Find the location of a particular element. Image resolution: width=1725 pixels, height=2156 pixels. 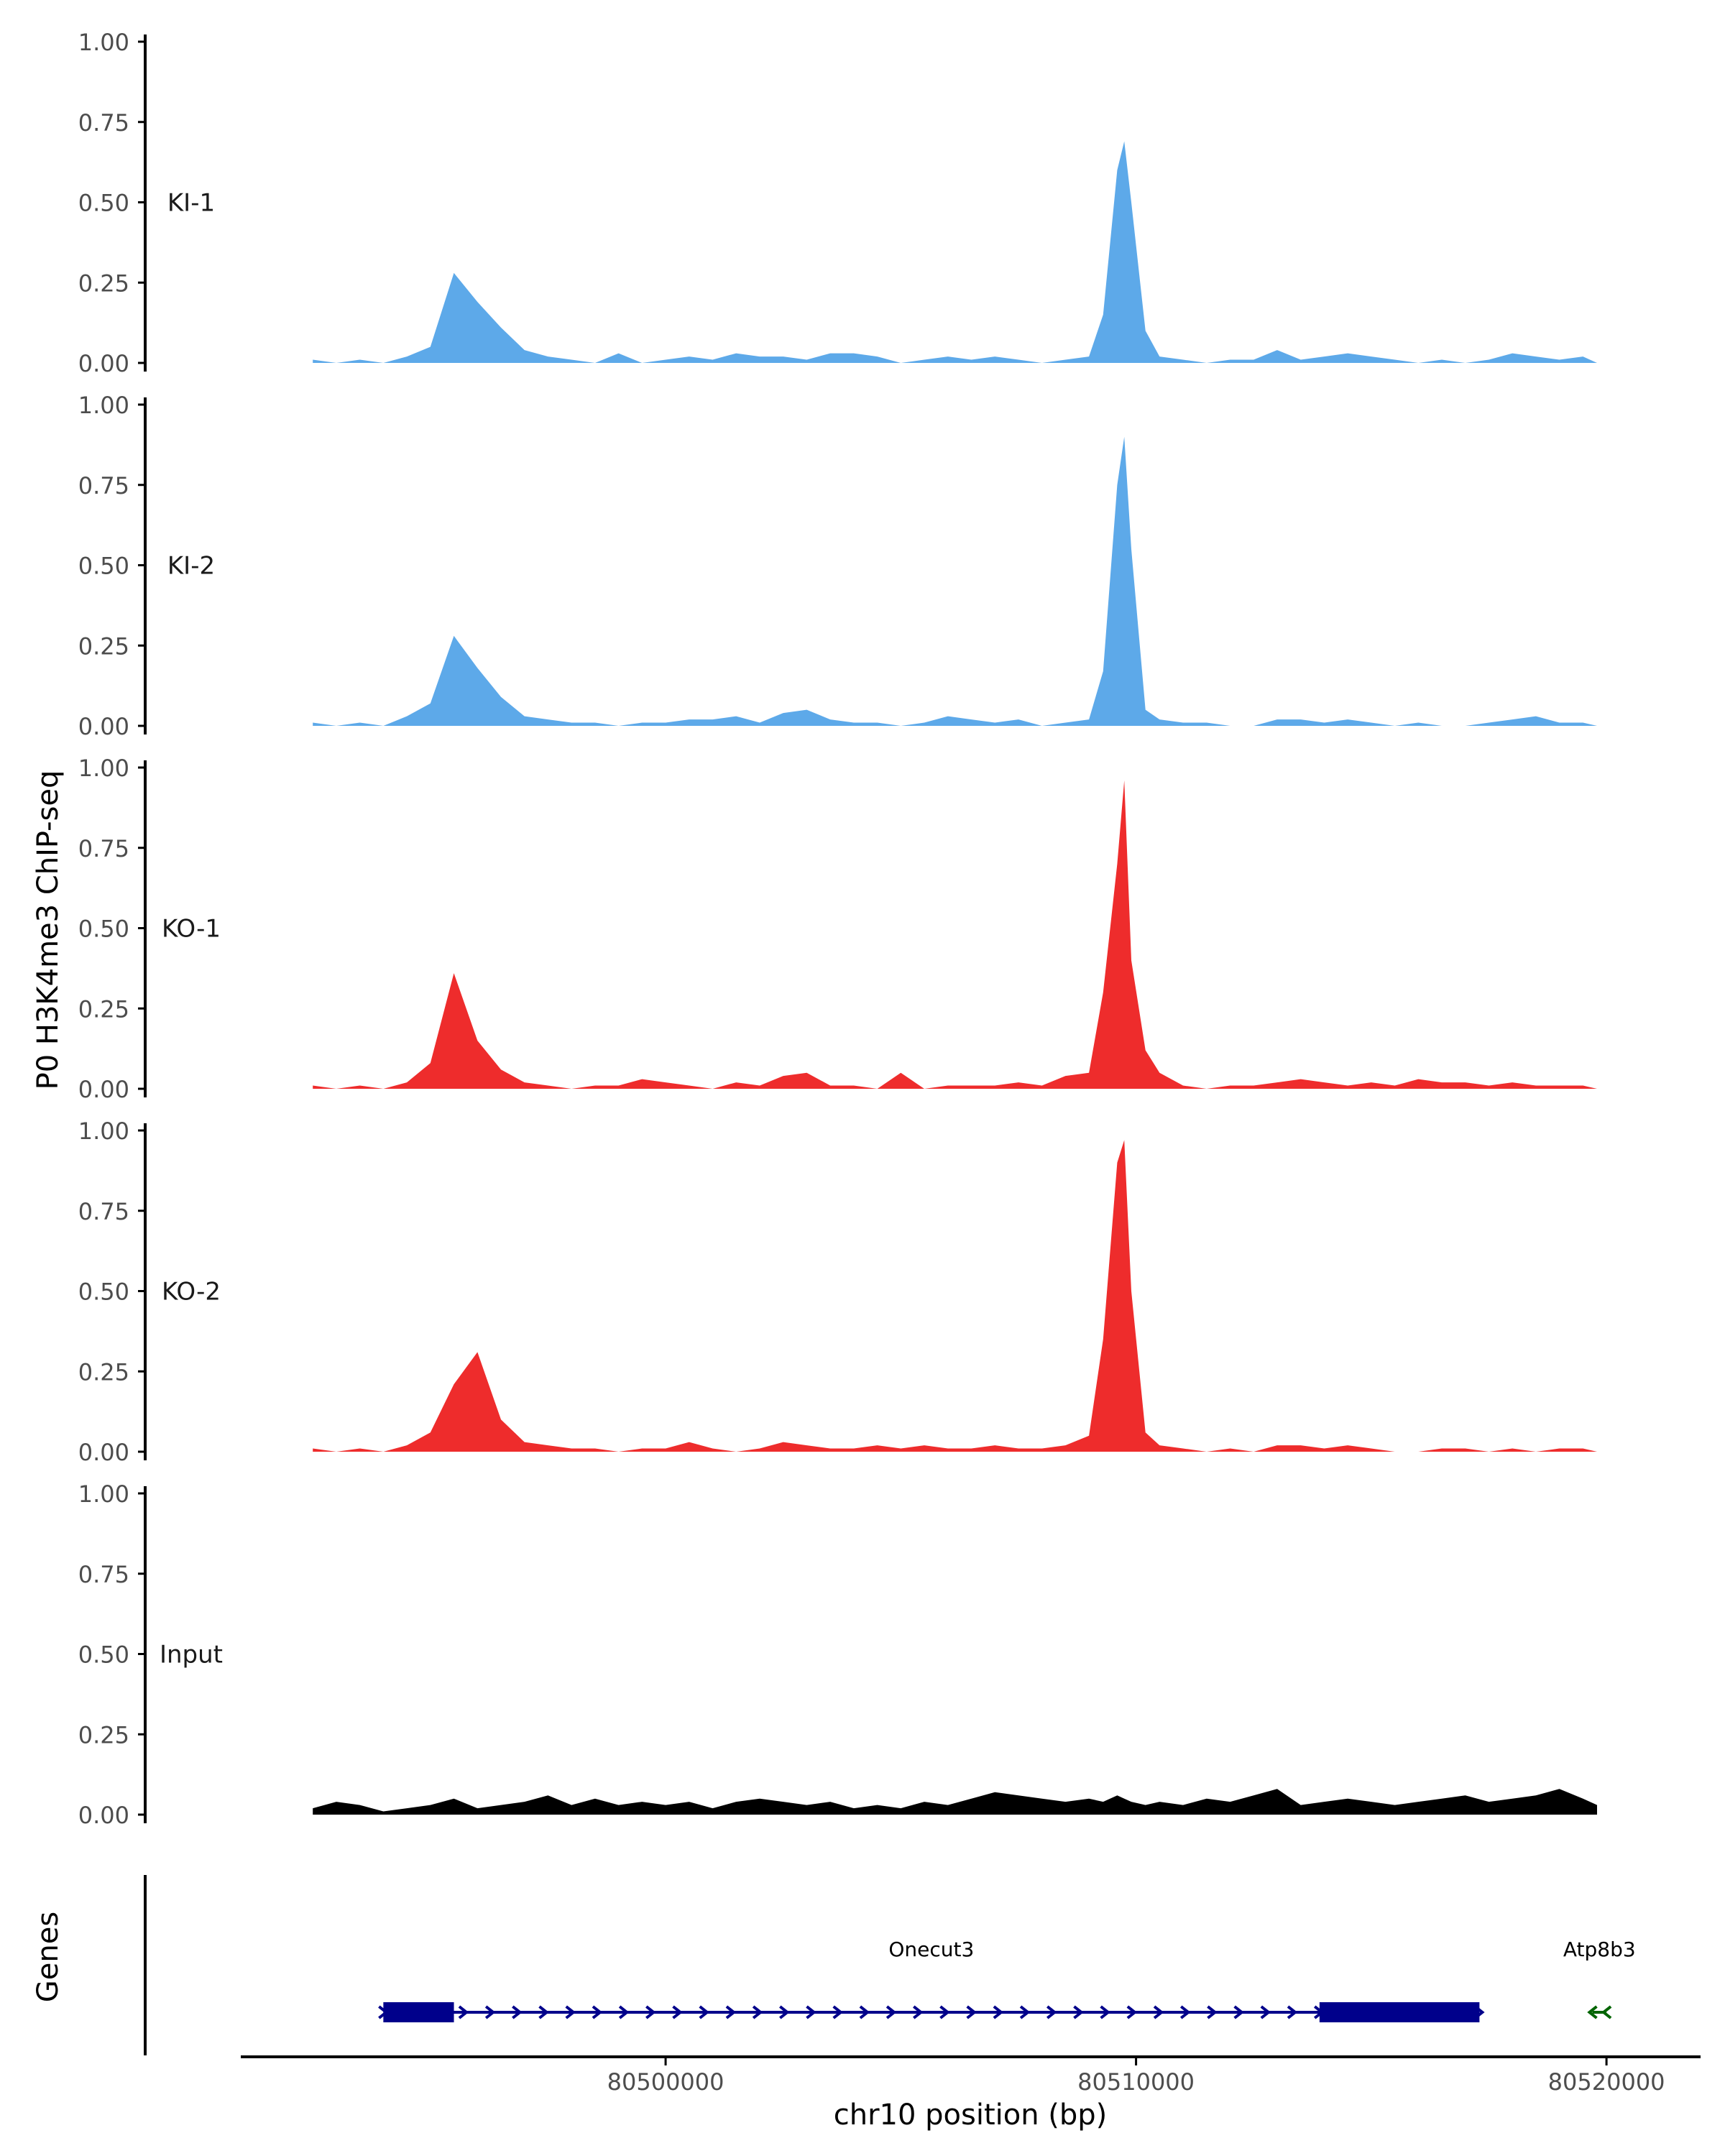

track-ko-1: 0.00 0.25 0.50 0.75 1.00 KO-1 is located at coordinates (838, 929).